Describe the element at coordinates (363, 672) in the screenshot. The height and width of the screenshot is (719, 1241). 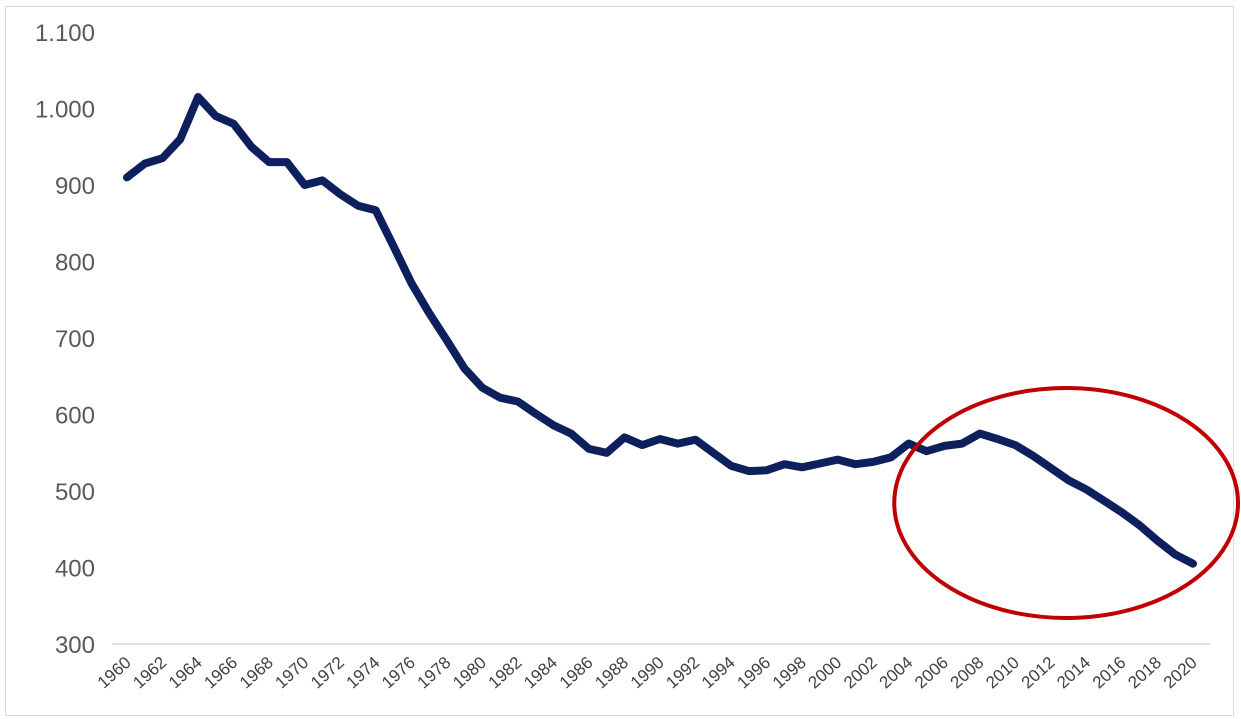
I see `x-tick-label: 1974` at that location.